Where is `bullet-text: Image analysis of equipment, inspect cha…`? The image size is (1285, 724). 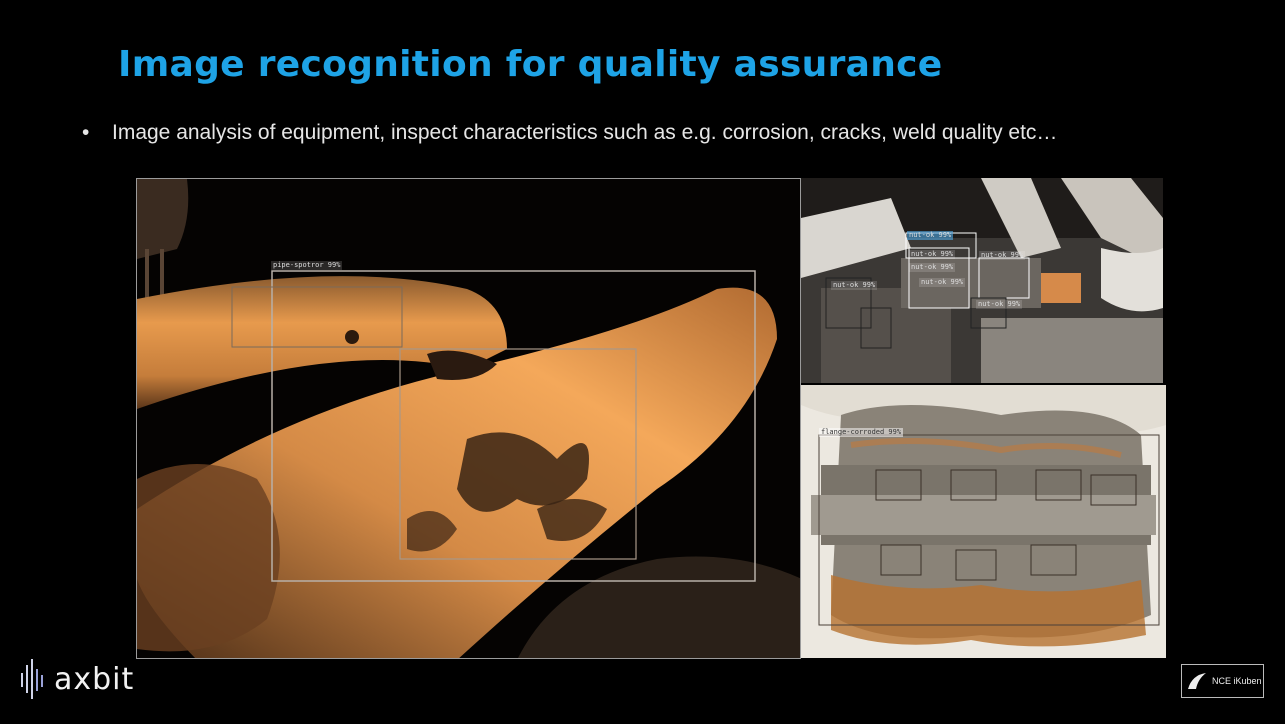
bullet-text: Image analysis of equipment, inspect cha… is located at coordinates (585, 132).